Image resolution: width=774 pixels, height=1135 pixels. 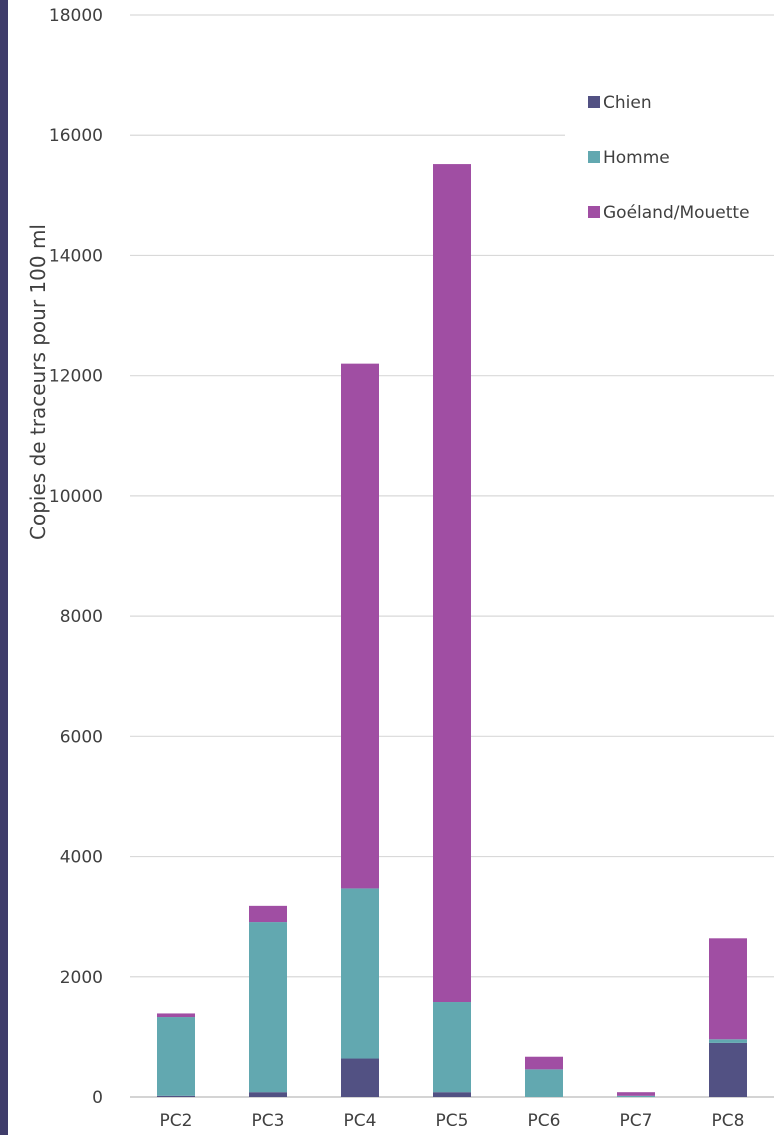 What do you see at coordinates (544, 1121) in the screenshot?
I see `x-category-label: PC6` at bounding box center [544, 1121].